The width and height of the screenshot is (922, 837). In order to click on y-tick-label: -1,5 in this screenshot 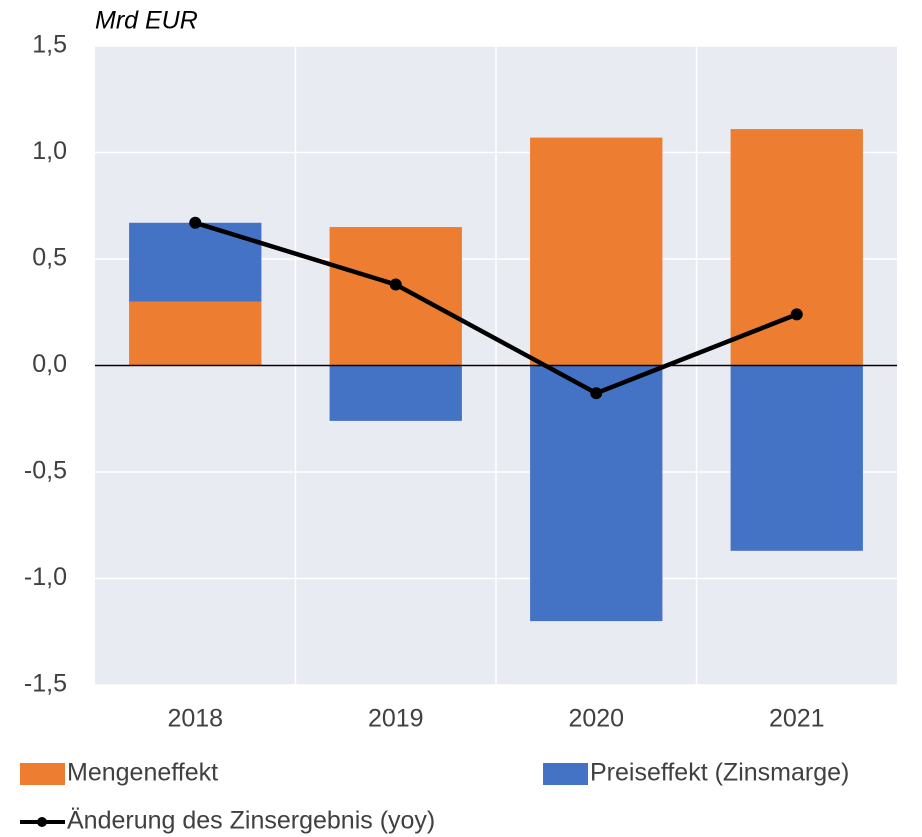, I will do `click(45, 684)`.